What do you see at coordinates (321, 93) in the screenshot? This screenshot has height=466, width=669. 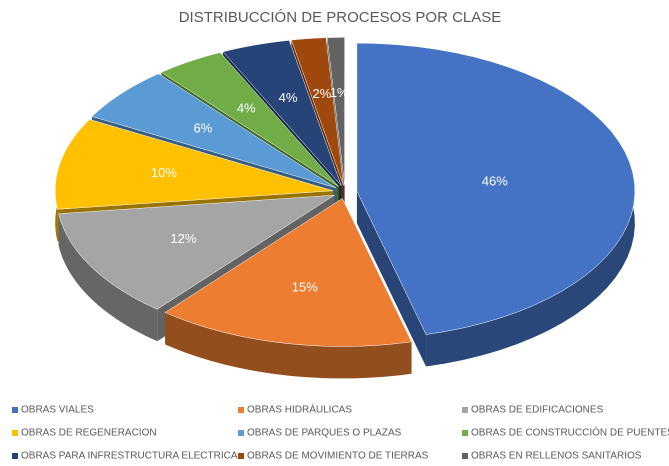 I see `data-label: 2%` at bounding box center [321, 93].